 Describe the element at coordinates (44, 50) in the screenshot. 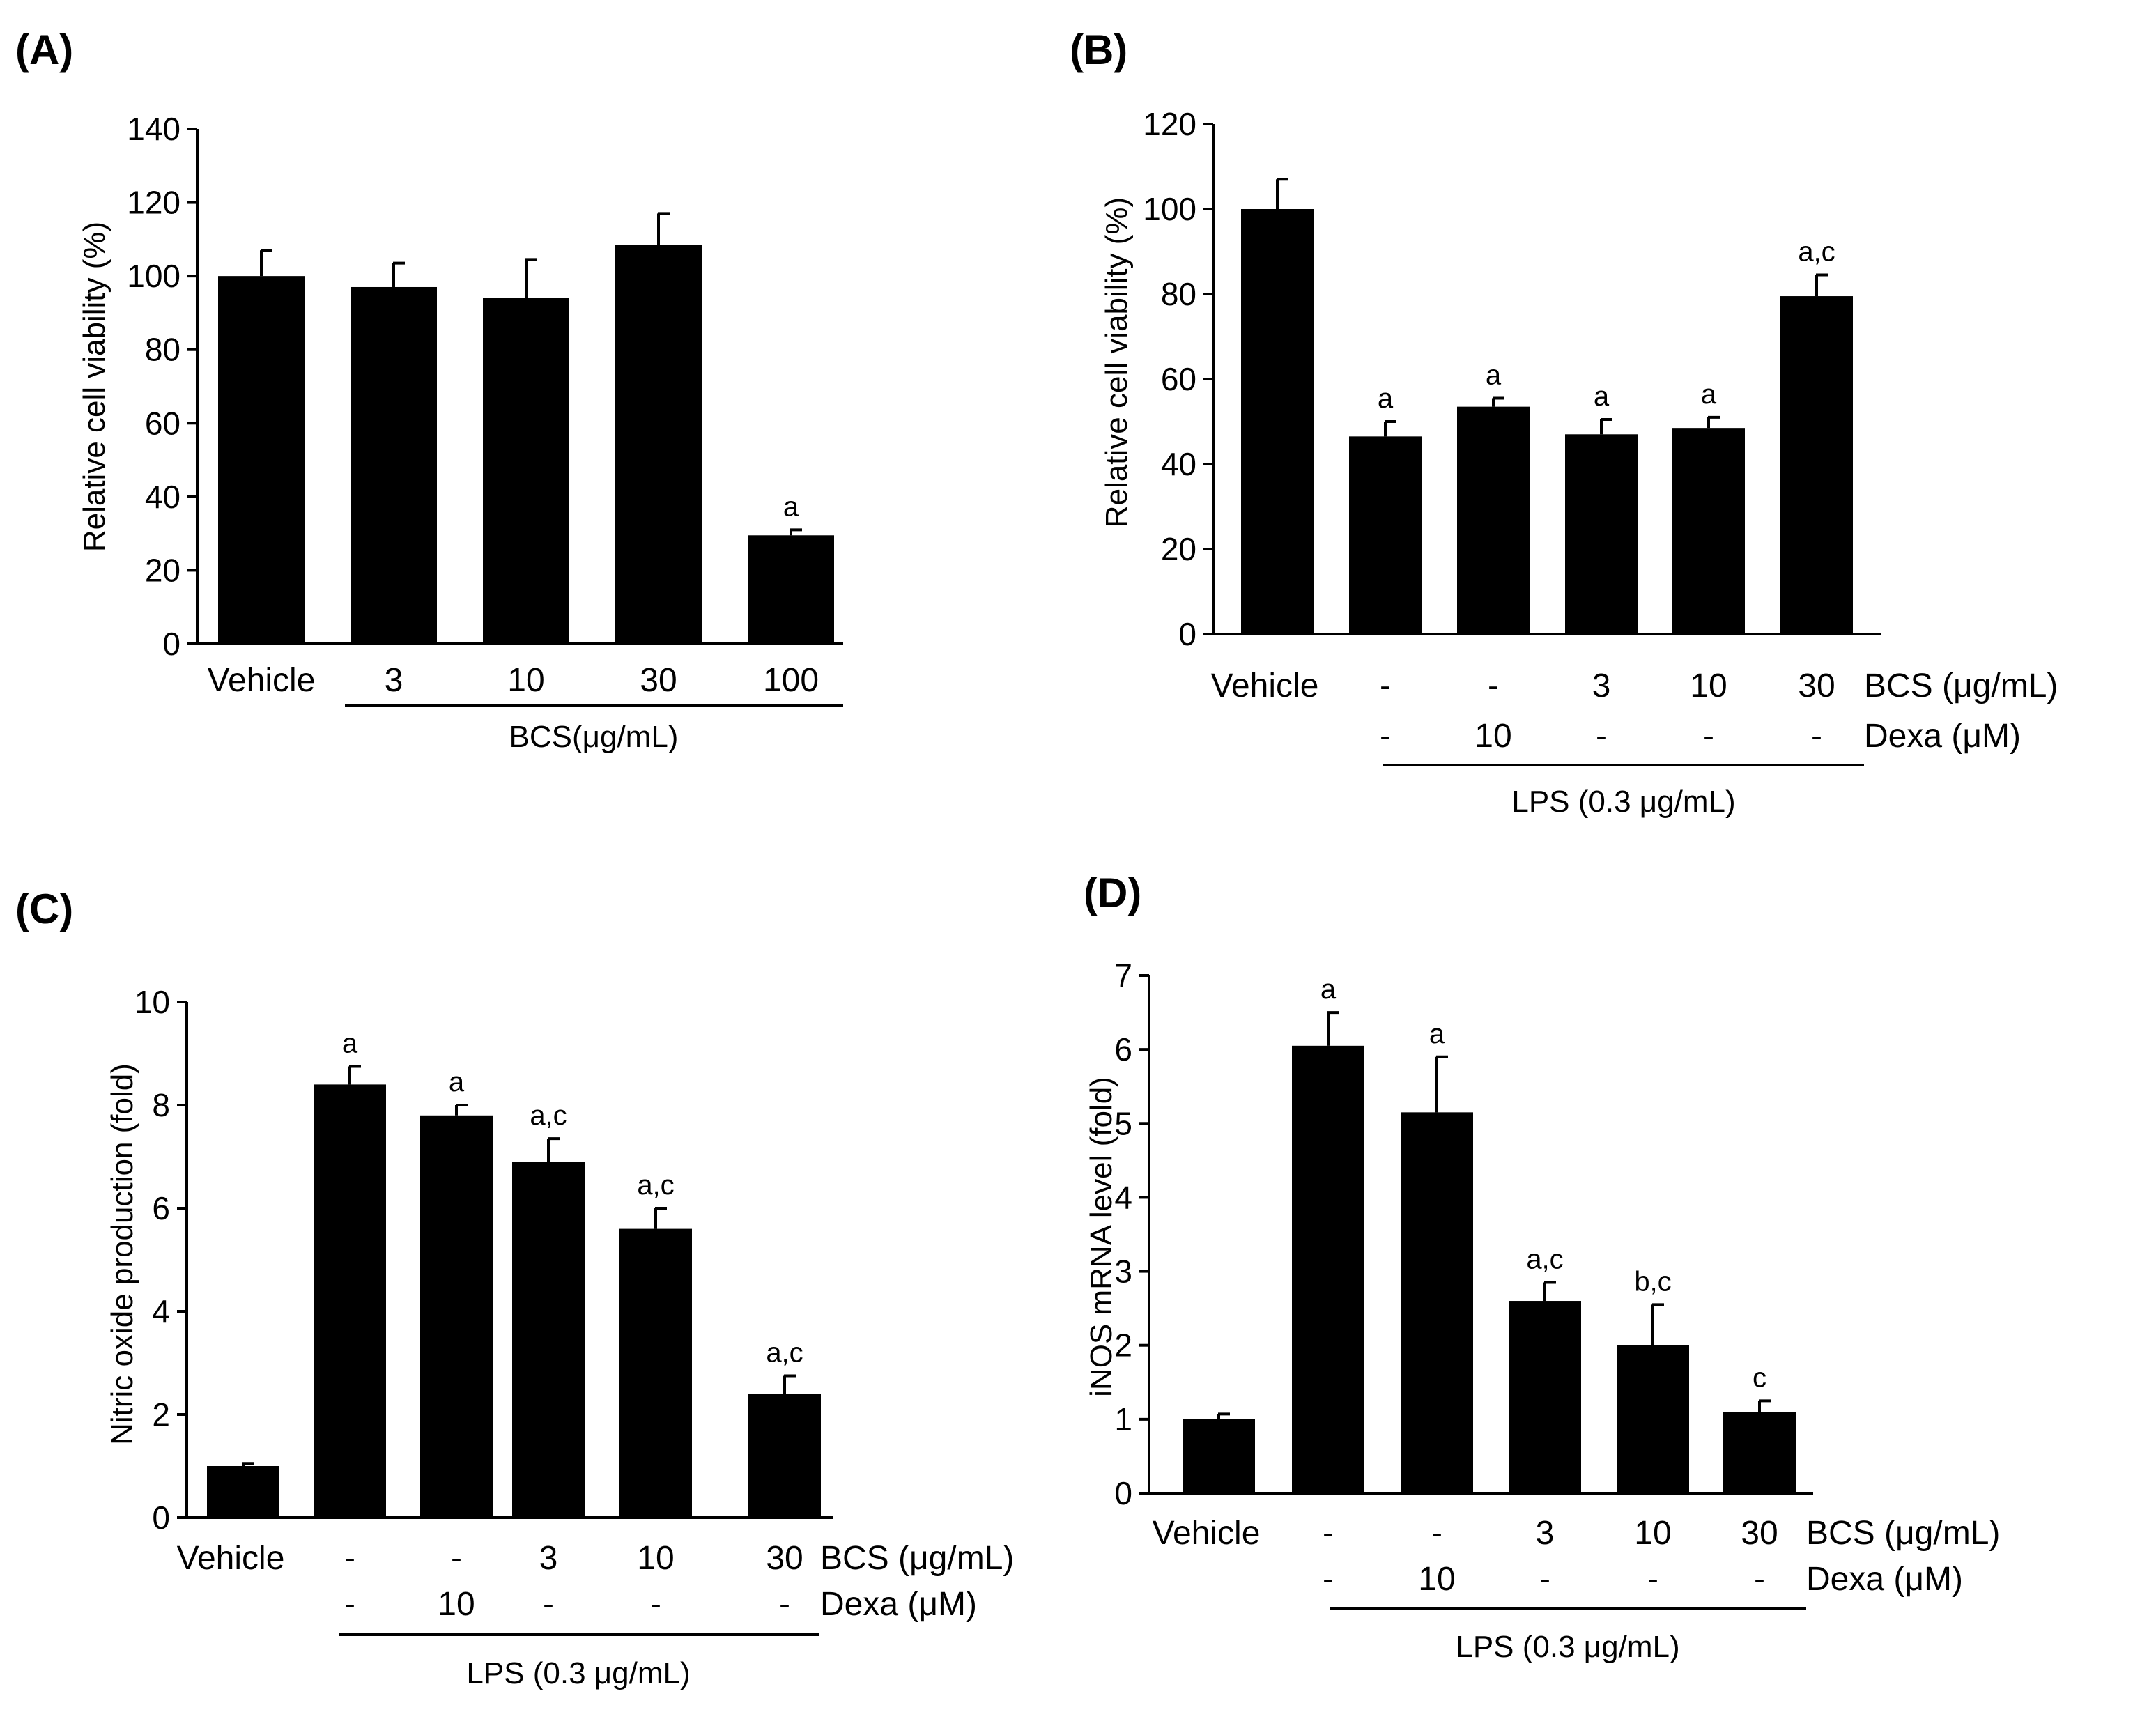

I see `panel-label: (A)` at that location.